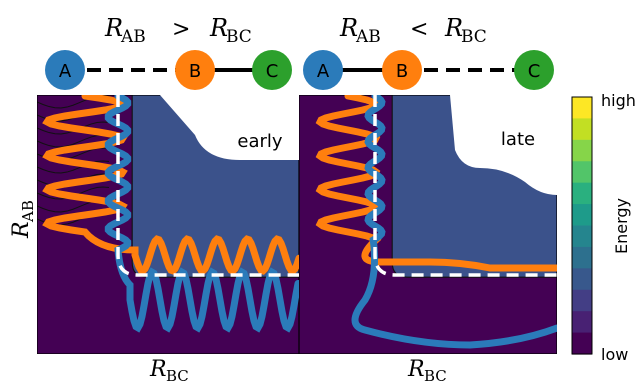 This screenshot has width=636, height=381. What do you see at coordinates (168, 70) in the screenshot?
I see `molecule-left: A B C` at bounding box center [168, 70].